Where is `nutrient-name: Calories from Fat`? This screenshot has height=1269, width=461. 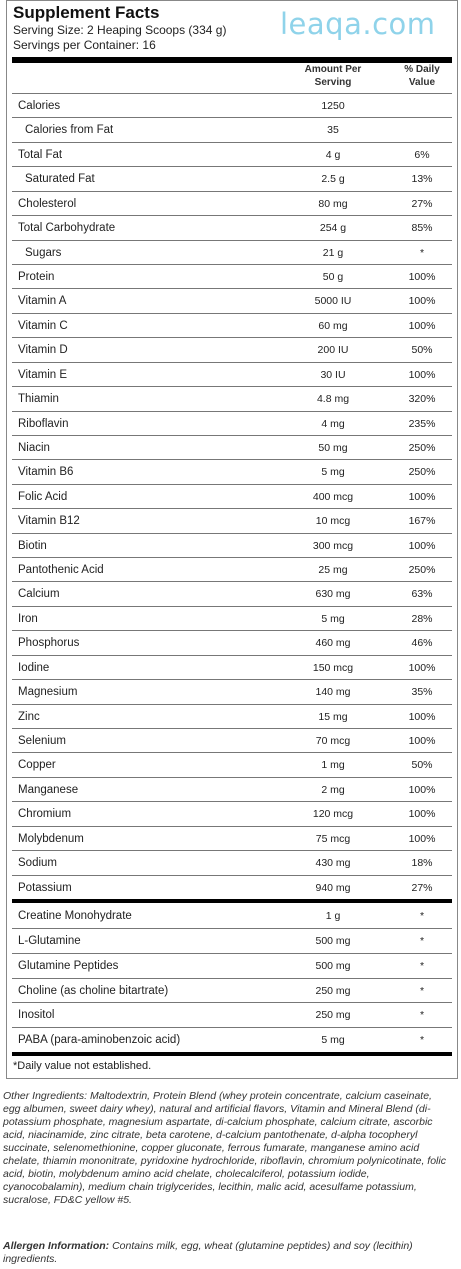
nutrient-name: Calories from Fat is located at coordinates (69, 130).